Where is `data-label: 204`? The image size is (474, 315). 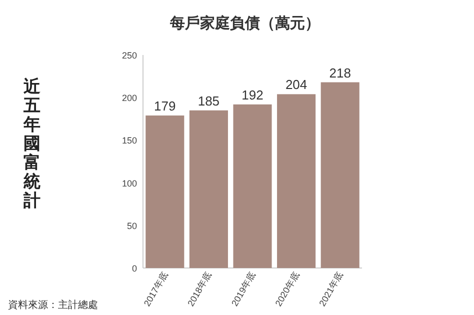
data-label: 204 is located at coordinates (296, 84).